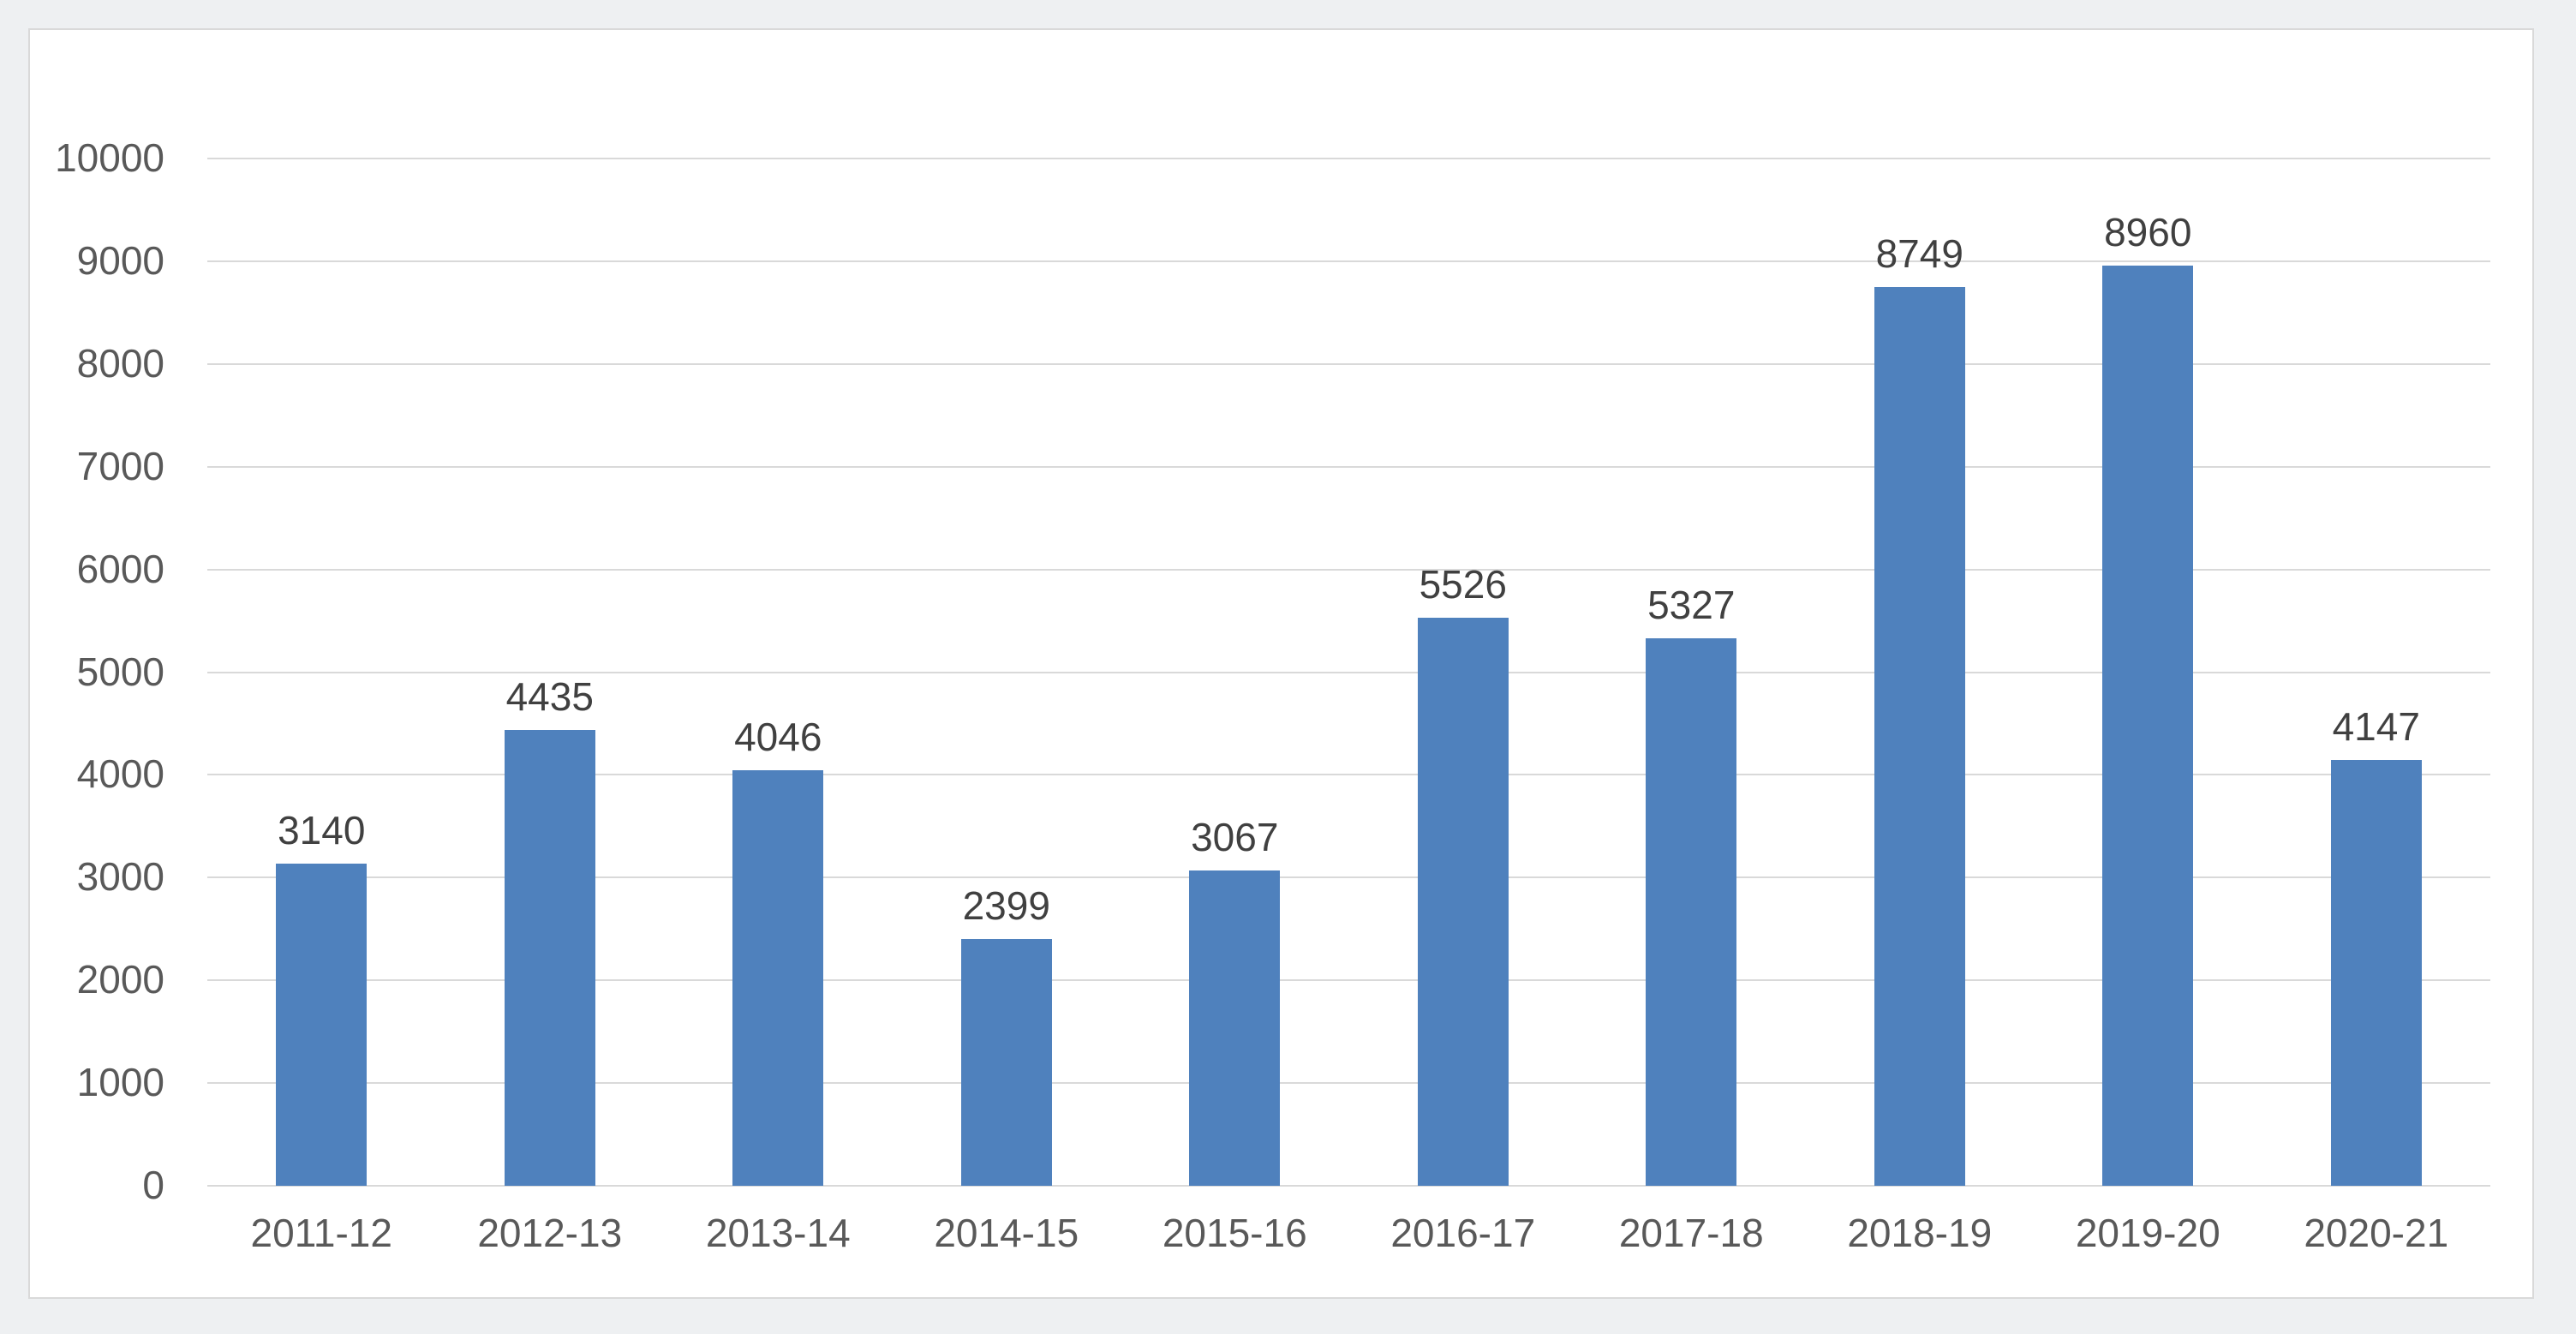 The height and width of the screenshot is (1334, 2576). Describe the element at coordinates (550, 697) in the screenshot. I see `bar-value-label: 4435` at that location.